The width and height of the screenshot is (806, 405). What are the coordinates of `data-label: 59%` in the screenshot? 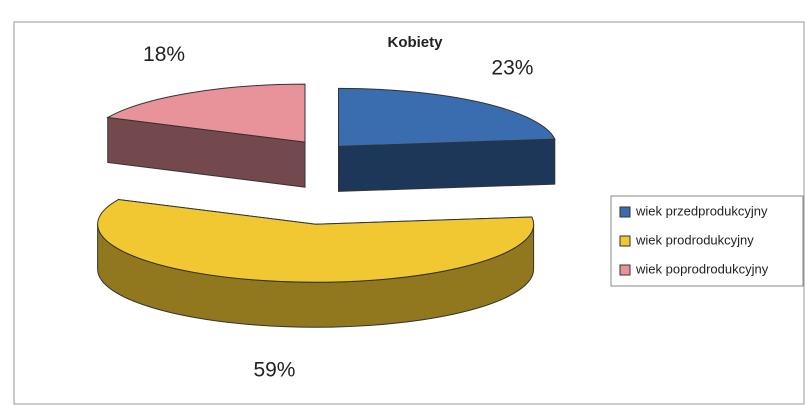 It's located at (274, 370).